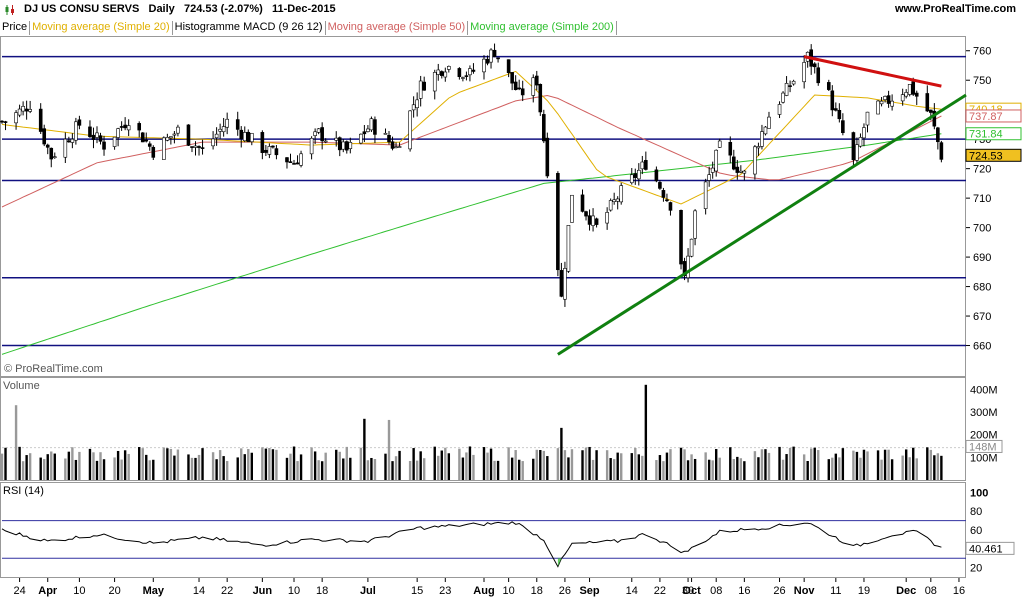 The height and width of the screenshot is (600, 1024). What do you see at coordinates (660, 591) in the screenshot?
I see `x-tick-label: 22` at bounding box center [660, 591].